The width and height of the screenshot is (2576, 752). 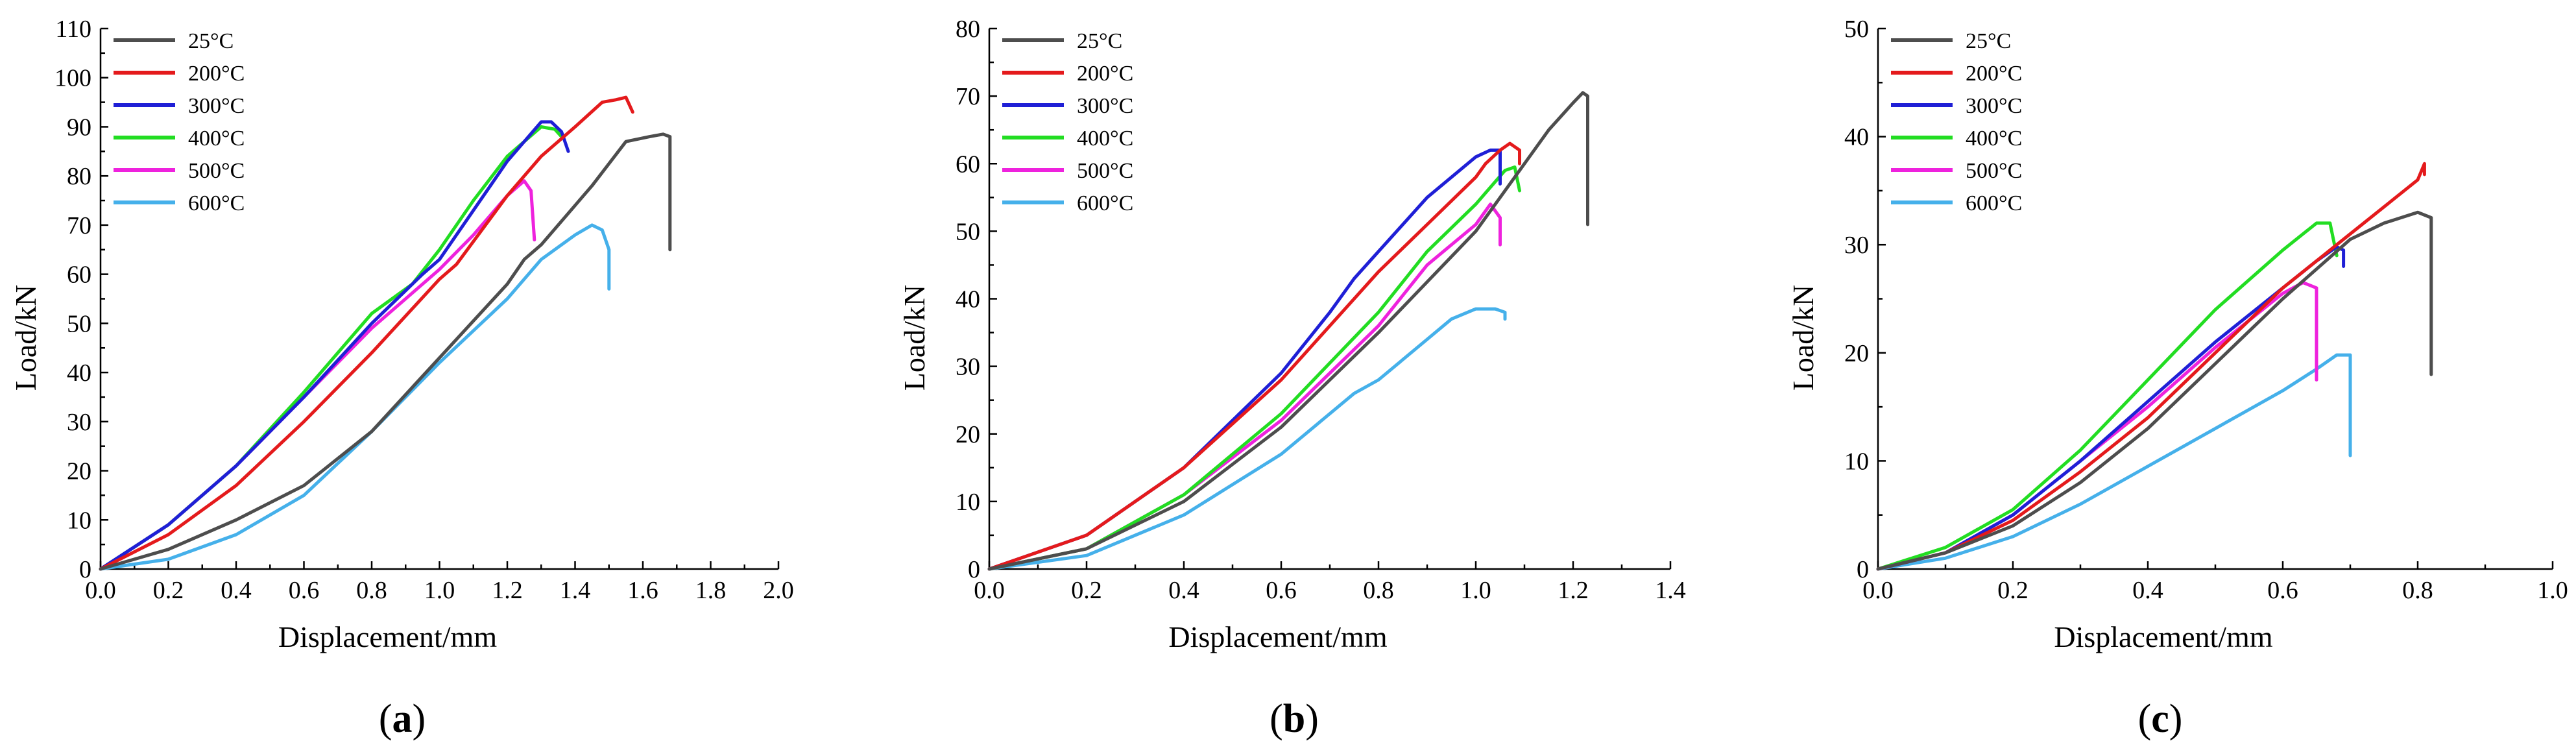 I want to click on panel-label: (b), so click(x=1294, y=719).